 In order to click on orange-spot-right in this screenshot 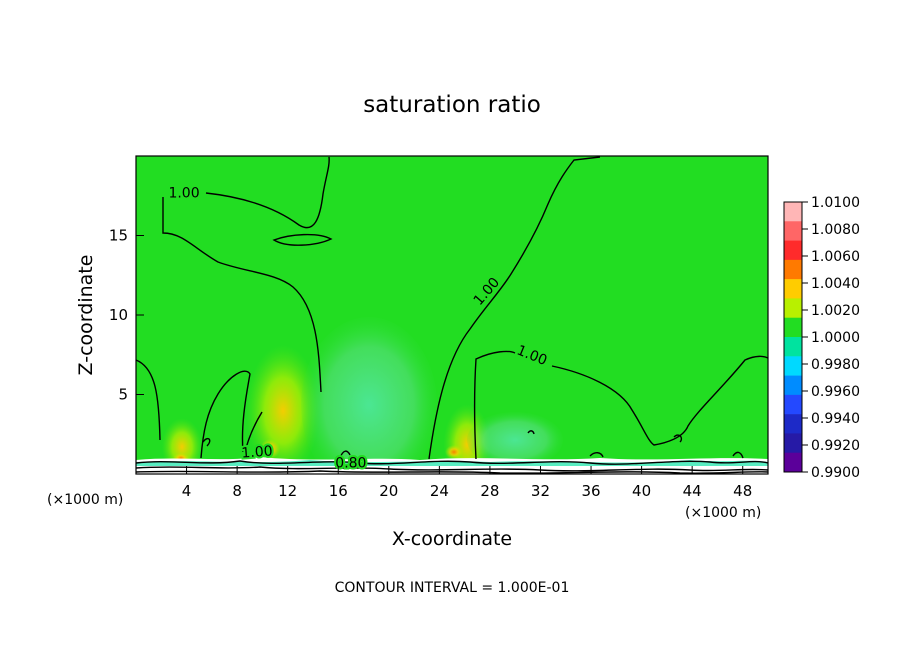, I will do `click(454, 452)`.